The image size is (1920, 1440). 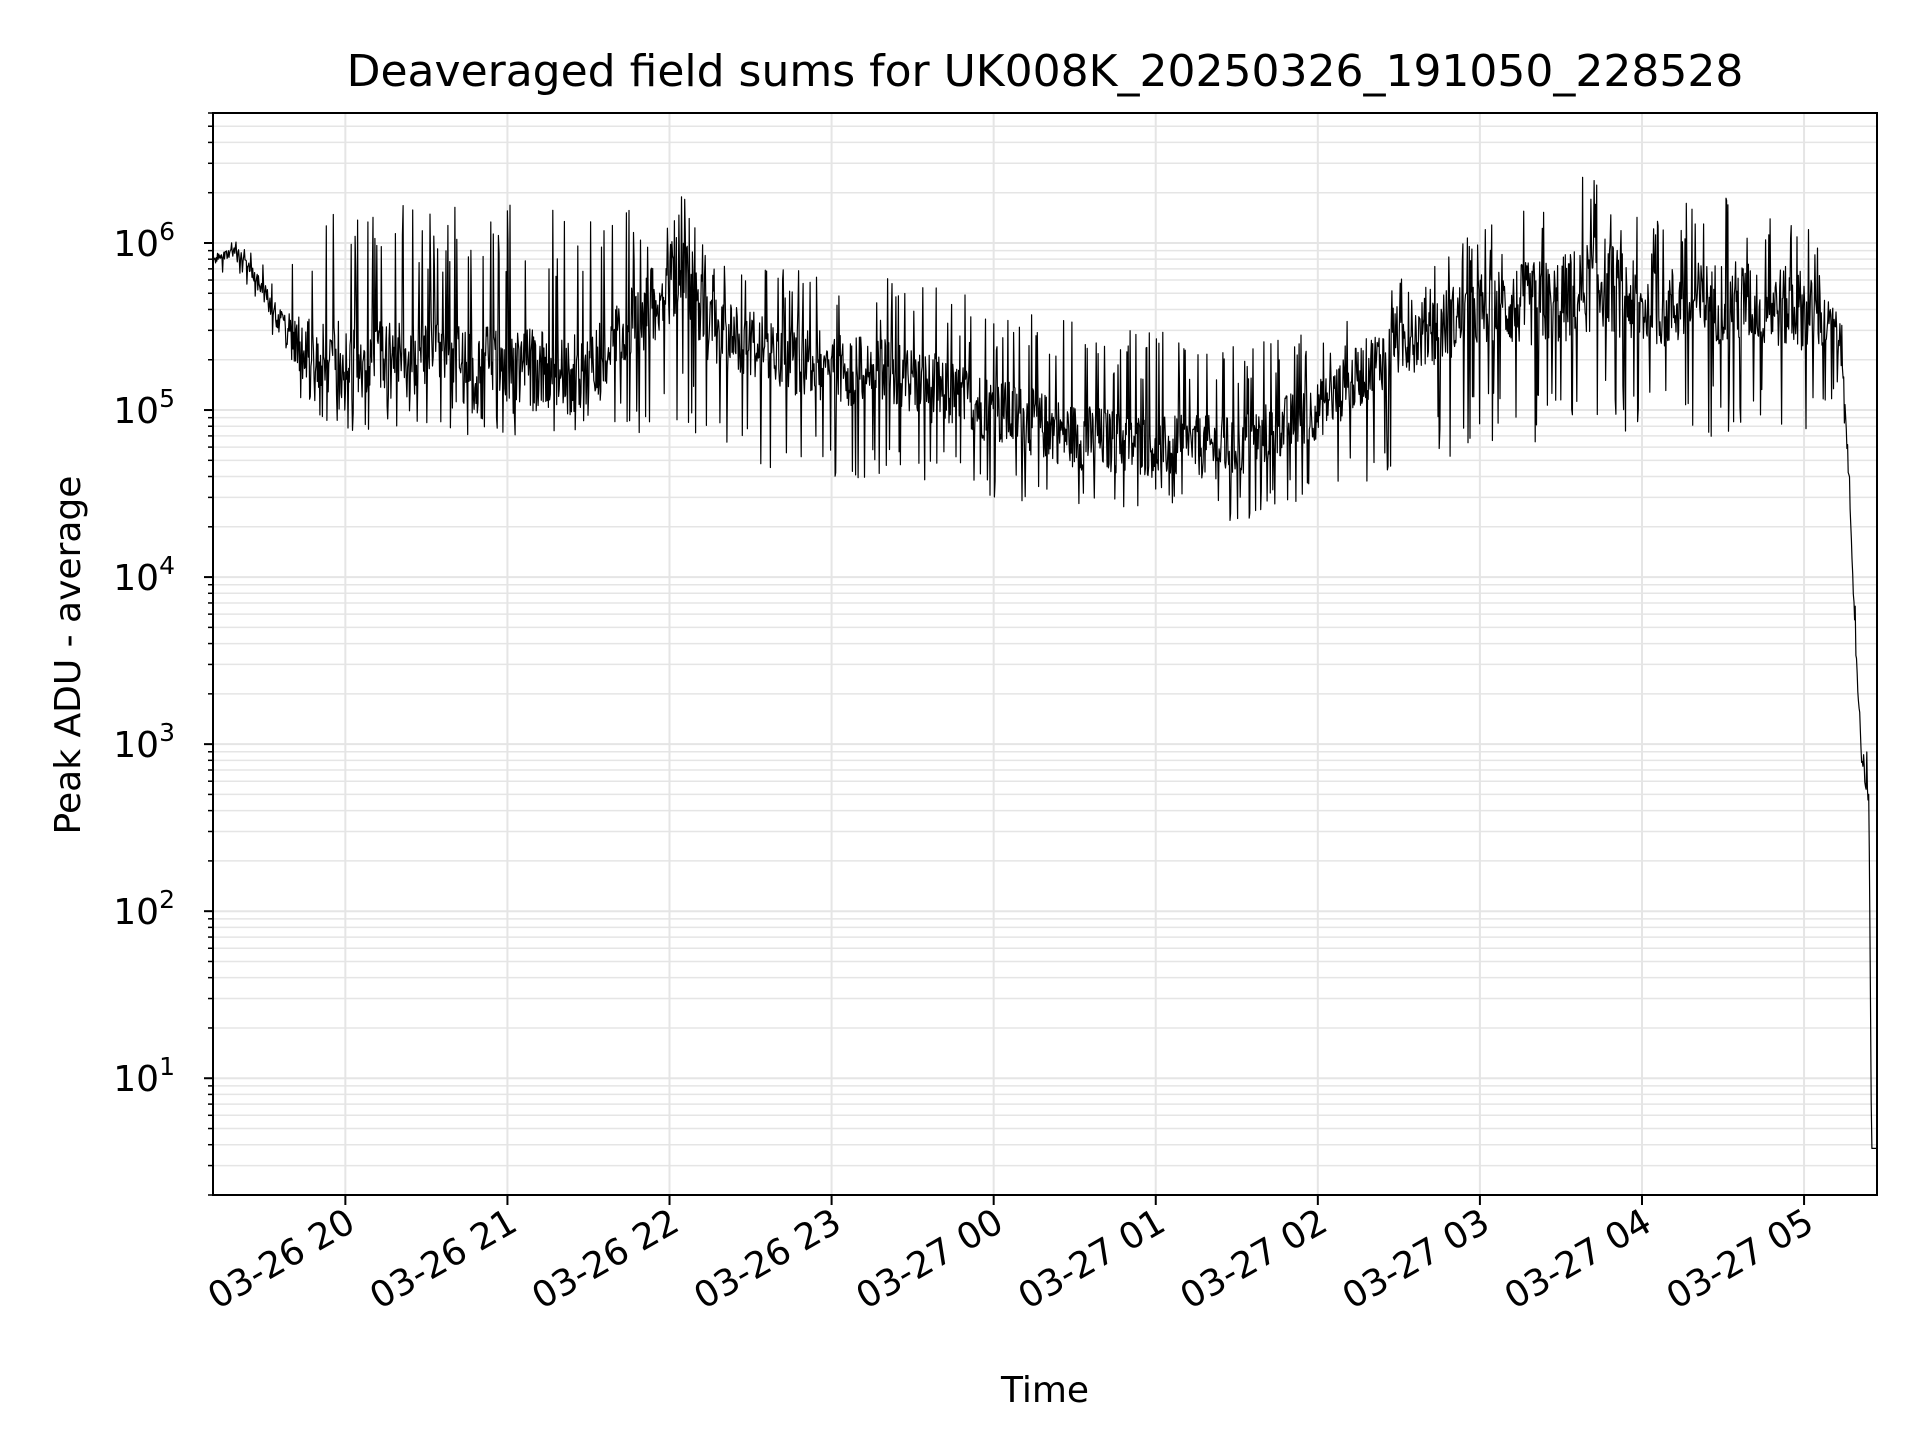 I want to click on y-tick-label: 10³, so click(x=144, y=742).